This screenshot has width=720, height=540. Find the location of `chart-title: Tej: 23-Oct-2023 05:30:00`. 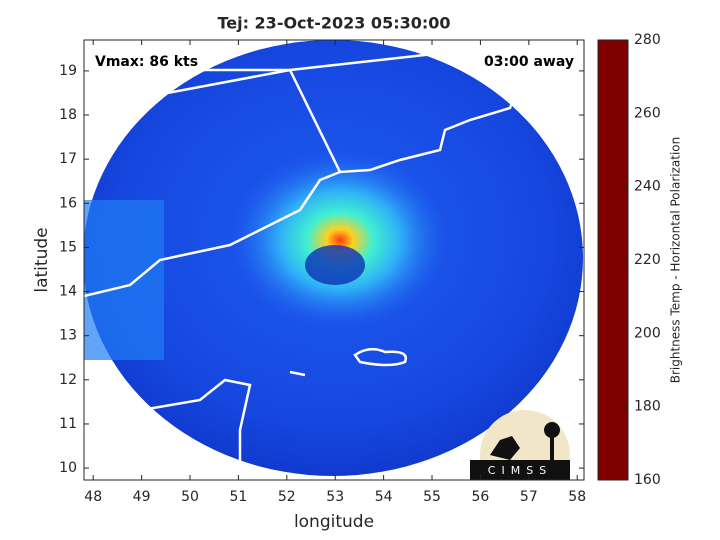

chart-title: Tej: 23-Oct-2023 05:30:00 is located at coordinates (333, 23).